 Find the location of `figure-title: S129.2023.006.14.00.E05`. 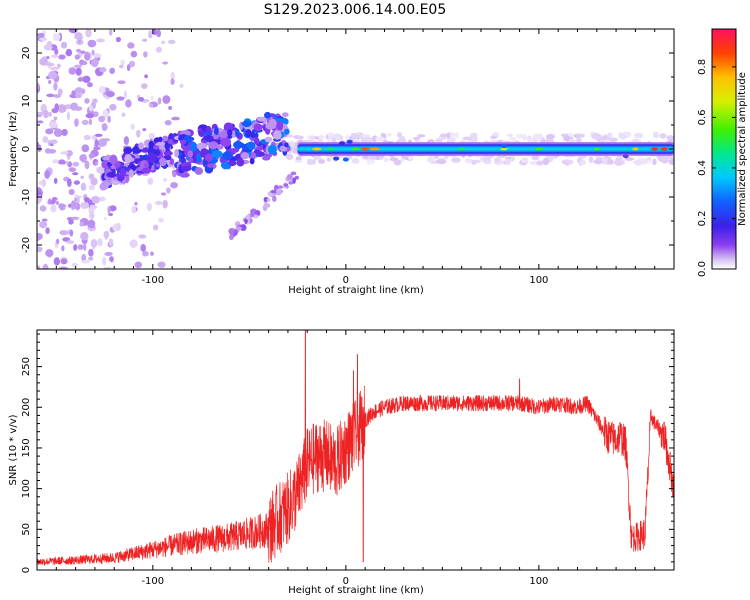

figure-title: S129.2023.006.14.00.E05 is located at coordinates (355, 10).